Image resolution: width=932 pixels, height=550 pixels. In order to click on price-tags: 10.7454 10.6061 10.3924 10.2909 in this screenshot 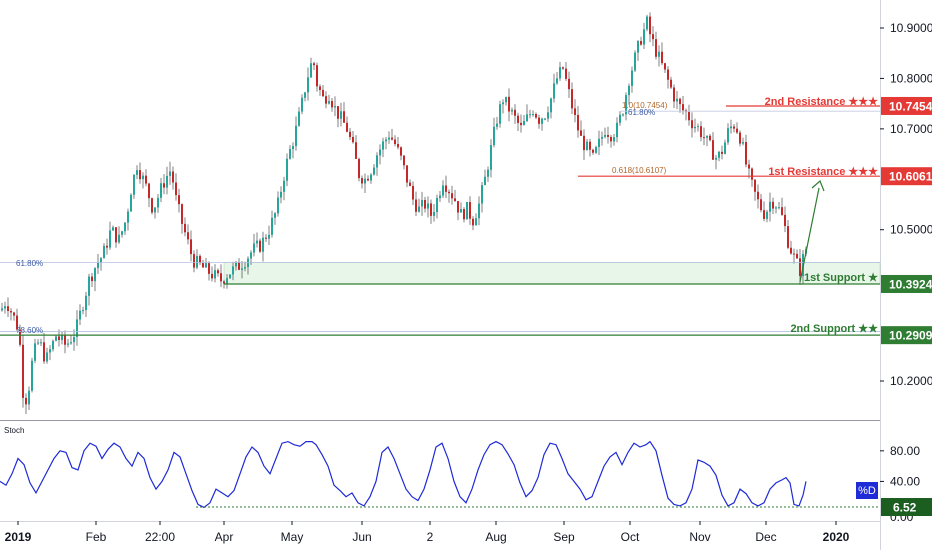, I will do `click(906, 220)`.